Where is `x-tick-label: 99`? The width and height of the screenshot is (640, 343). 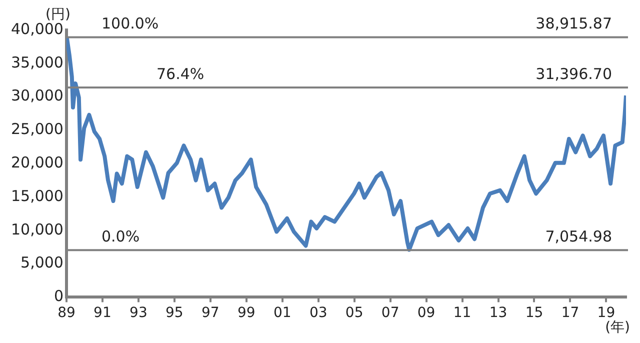 x-tick-label: 99 is located at coordinates (246, 313).